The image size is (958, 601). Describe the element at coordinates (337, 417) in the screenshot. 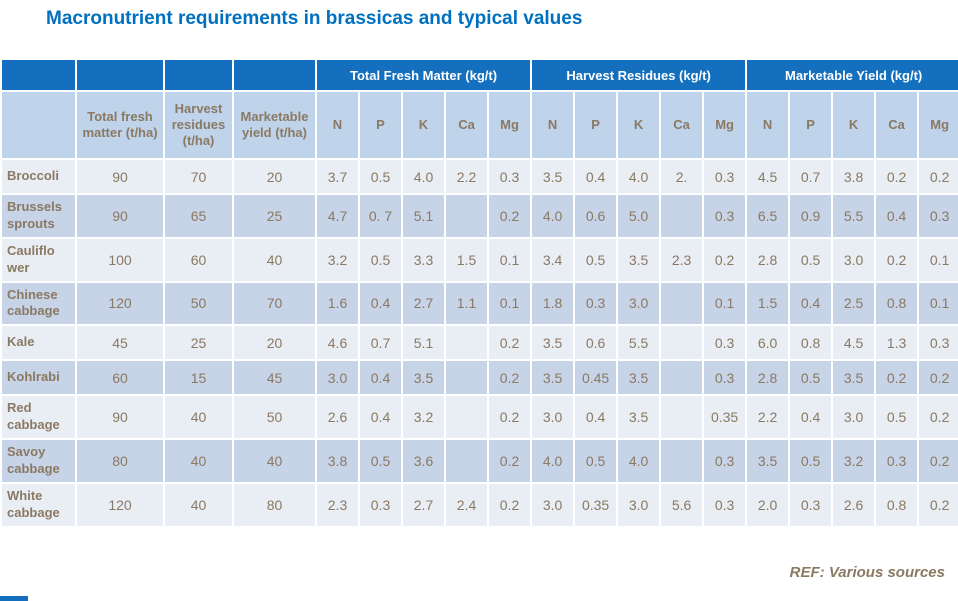

I see `table-cell: 2.6` at that location.